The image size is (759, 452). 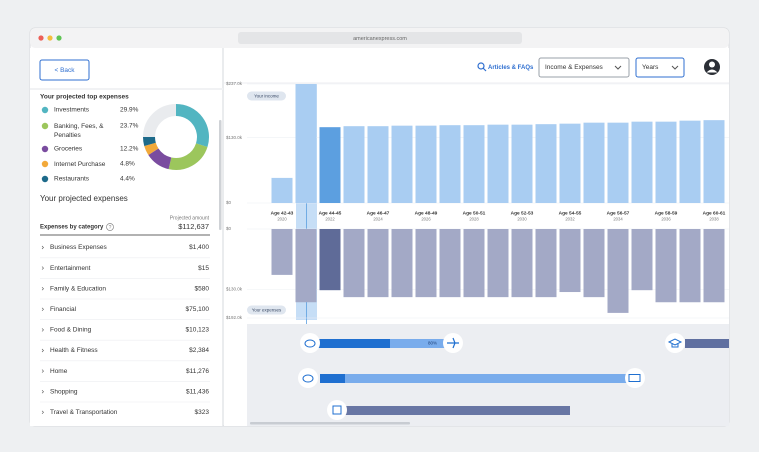 I want to click on help-icon, so click(x=110, y=227).